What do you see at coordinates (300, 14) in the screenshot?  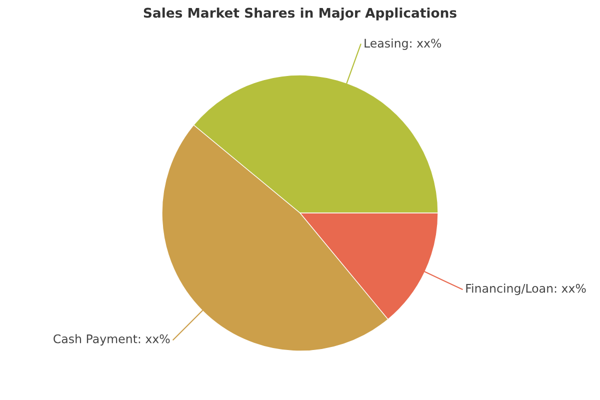 I see `chart-title: Sales Market Shares in Major Applications` at bounding box center [300, 14].